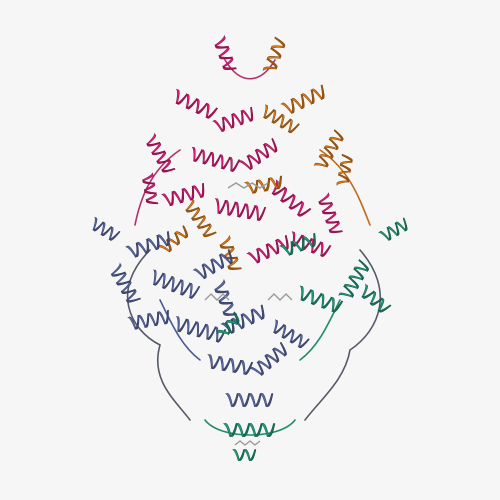 The width and height of the screenshot is (500, 500). What do you see at coordinates (247, 443) in the screenshot?
I see `ligand-bottom` at bounding box center [247, 443].